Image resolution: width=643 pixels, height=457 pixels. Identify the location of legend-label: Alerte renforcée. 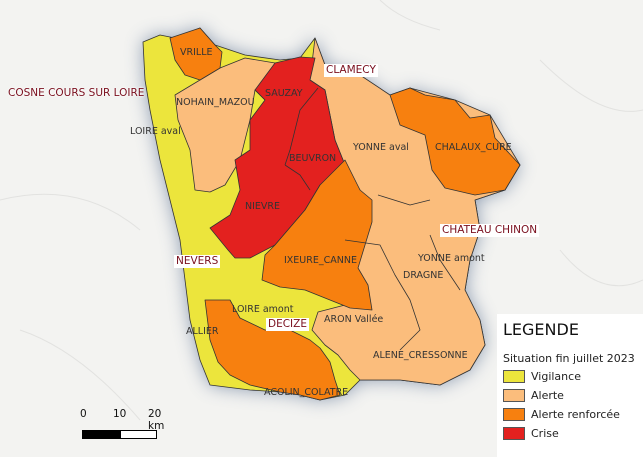
(575, 414).